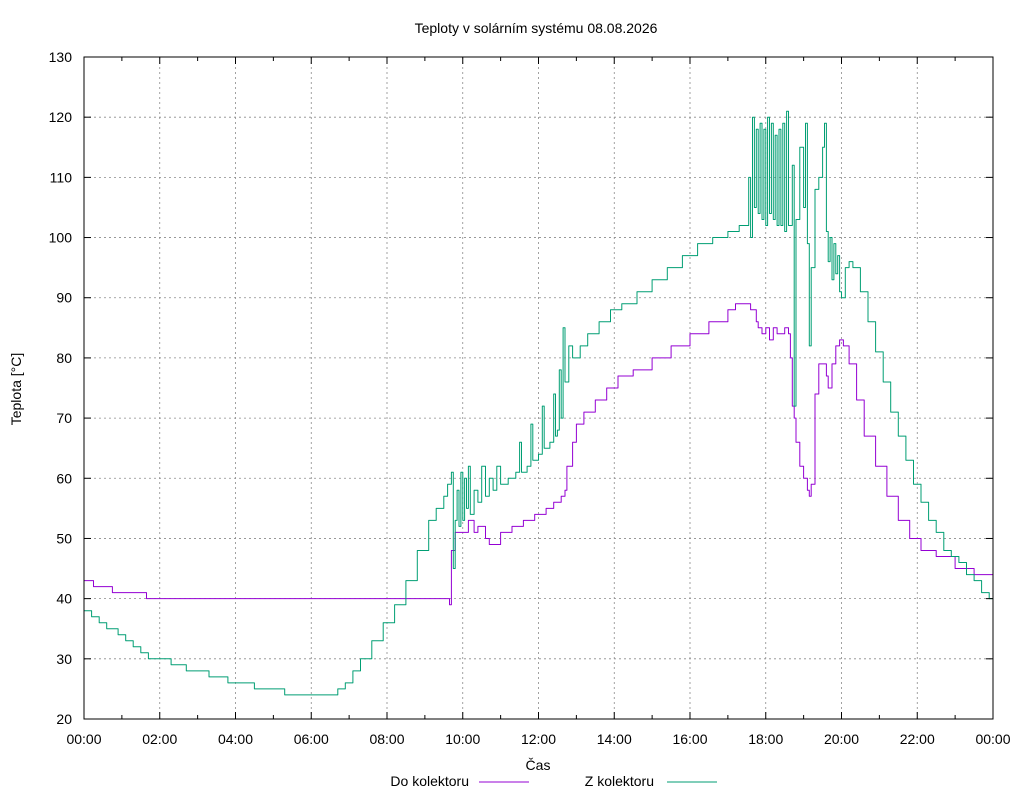 The image size is (1024, 800). I want to click on legend: Do kolektoru Z kolektoru, so click(553, 781).